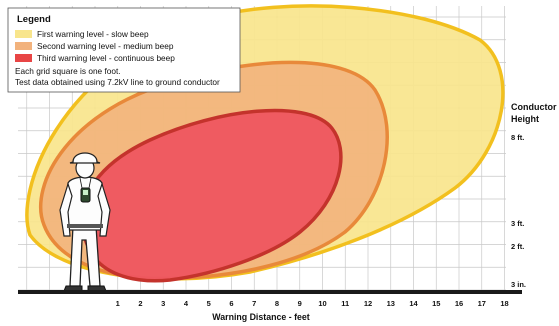 This screenshot has width=559, height=326. Describe the element at coordinates (322, 303) in the screenshot. I see `x-tick-label: 10` at that location.